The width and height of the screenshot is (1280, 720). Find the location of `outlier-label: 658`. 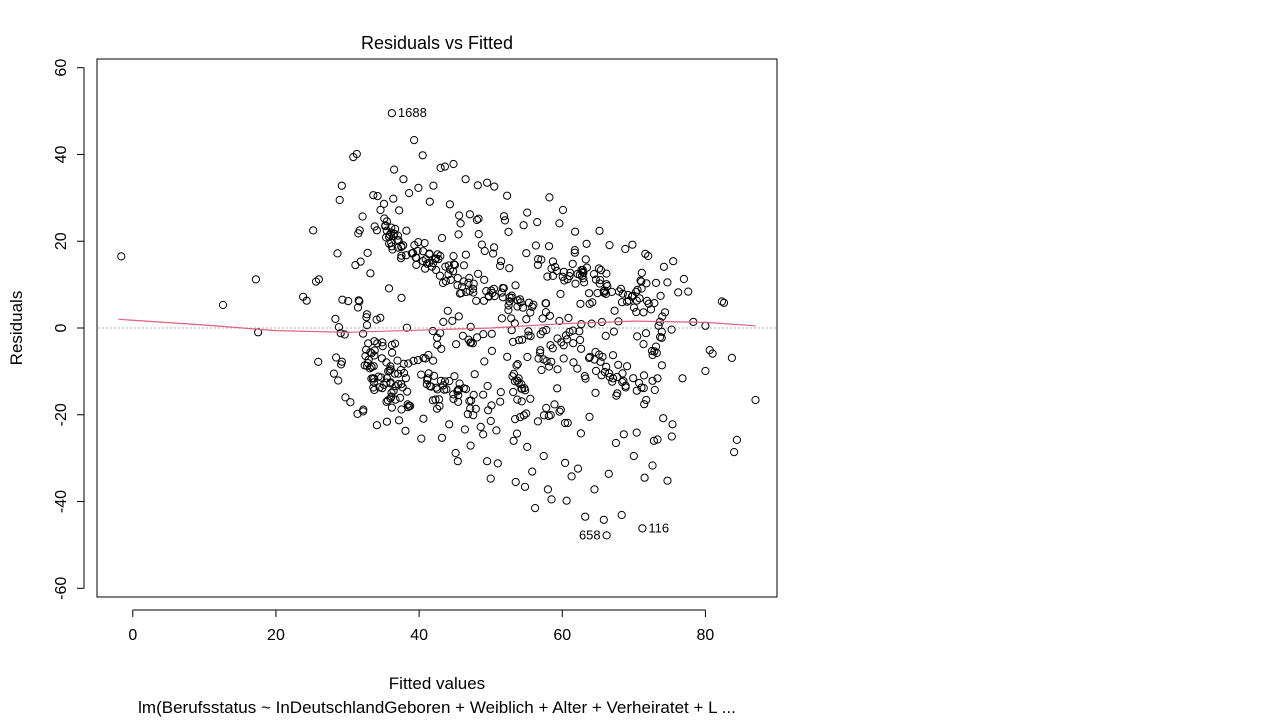

outlier-label: 658 is located at coordinates (590, 534).